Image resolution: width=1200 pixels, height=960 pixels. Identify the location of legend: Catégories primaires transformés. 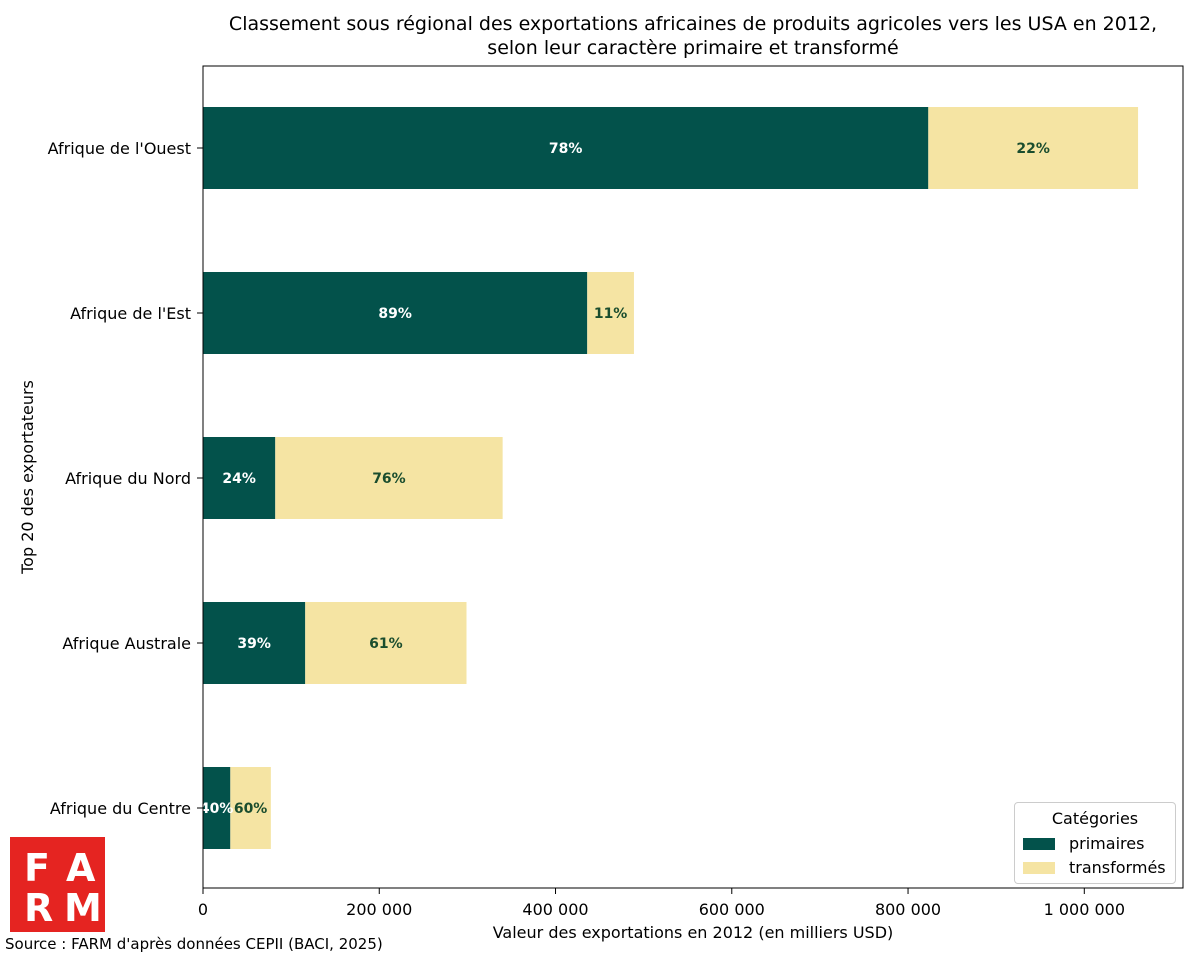
(1095, 843).